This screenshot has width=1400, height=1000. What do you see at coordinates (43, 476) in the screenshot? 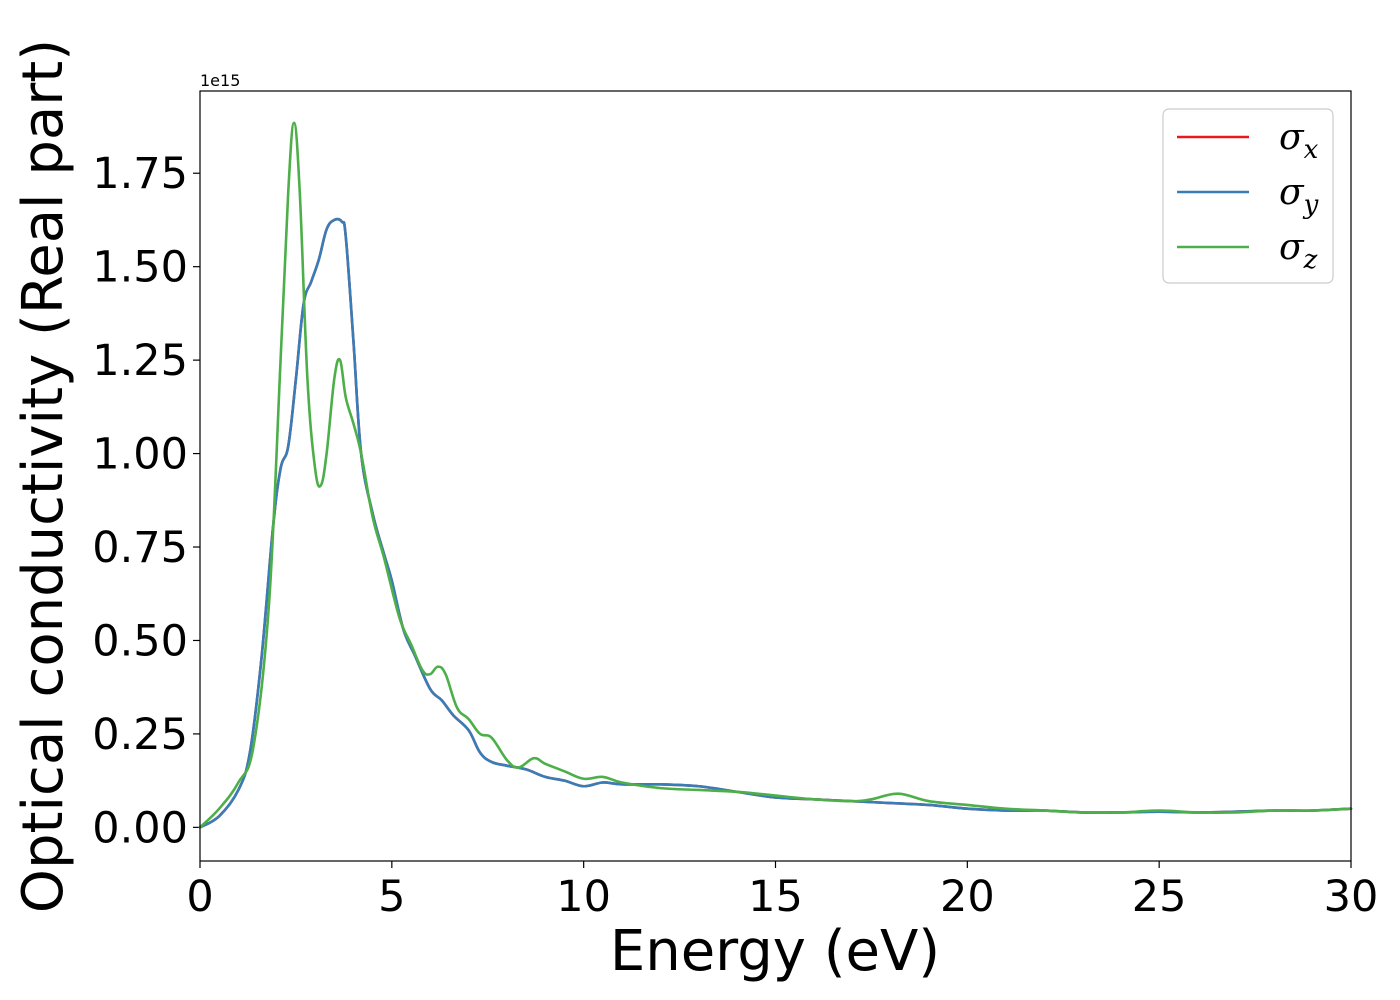
I see `y-axis-title: Optical conductivity (Real part)` at bounding box center [43, 476].